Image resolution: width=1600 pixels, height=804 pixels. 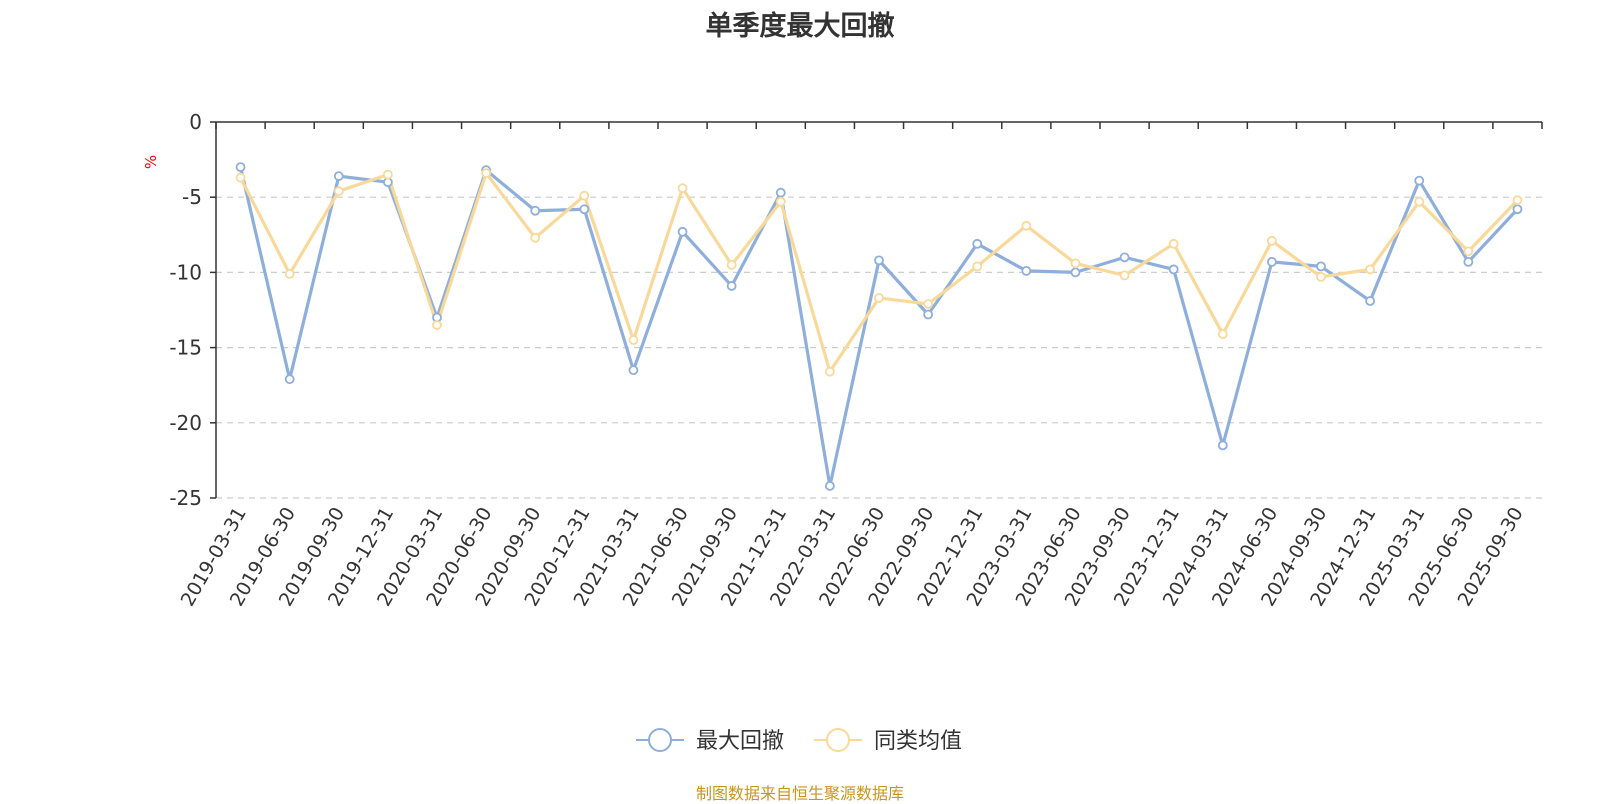 I want to click on legend-label: 同类均值, so click(x=918, y=741).